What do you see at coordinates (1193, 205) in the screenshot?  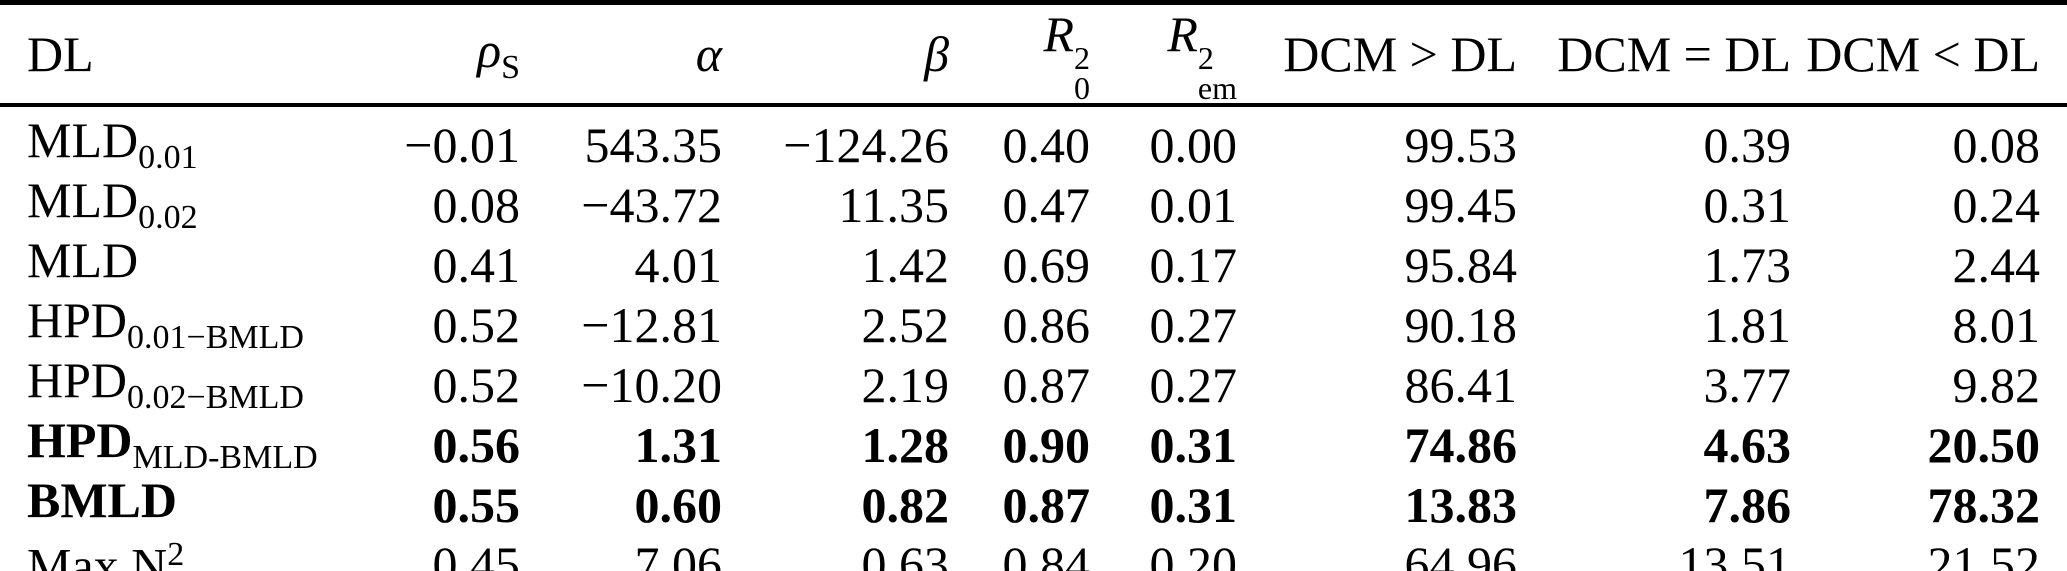 I see `cell-r2-em: 0.01` at bounding box center [1193, 205].